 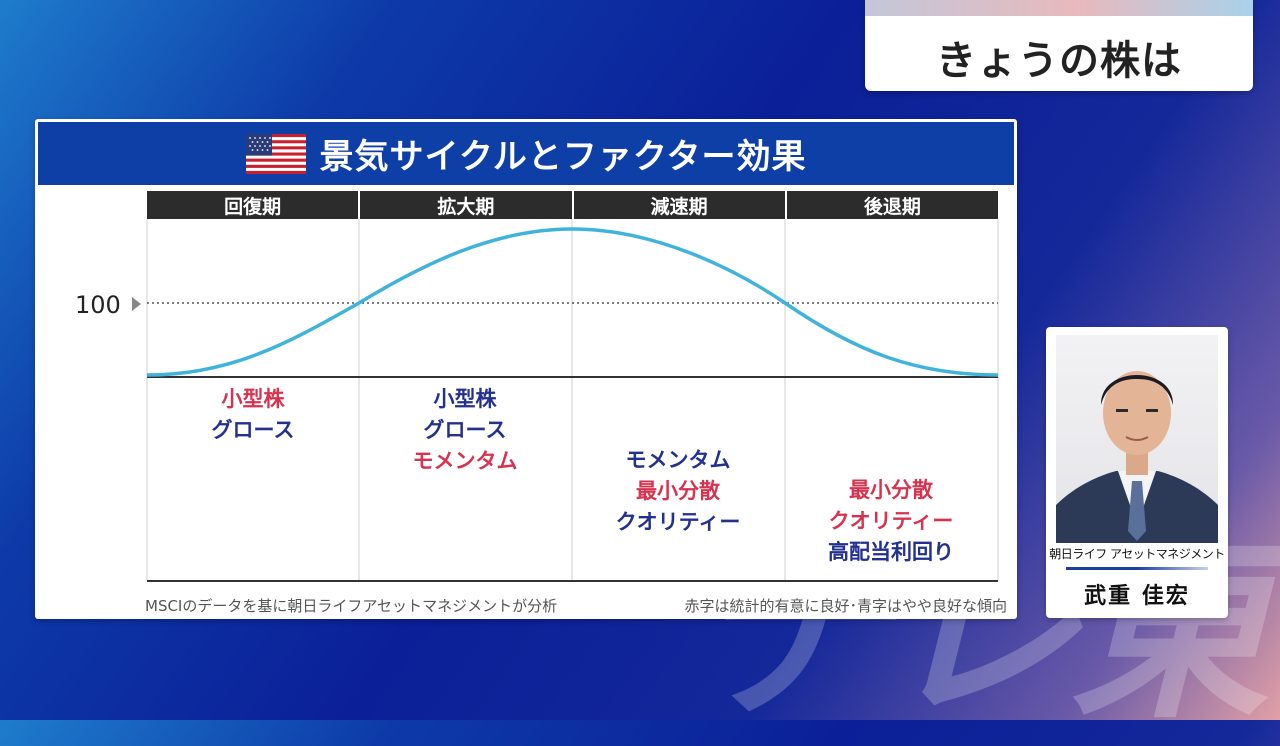 I want to click on phase-recovery: 回復期, so click(x=253, y=206).